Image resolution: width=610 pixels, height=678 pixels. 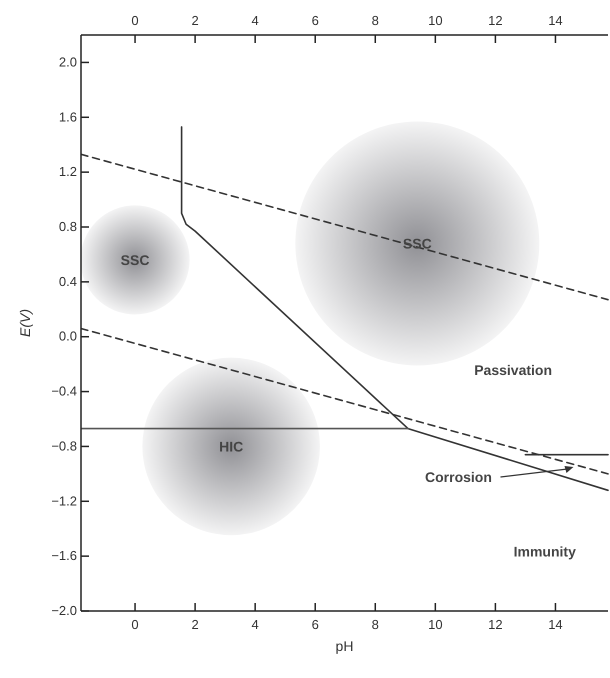 What do you see at coordinates (255, 20) in the screenshot?
I see `x2-tick-label: 4` at bounding box center [255, 20].